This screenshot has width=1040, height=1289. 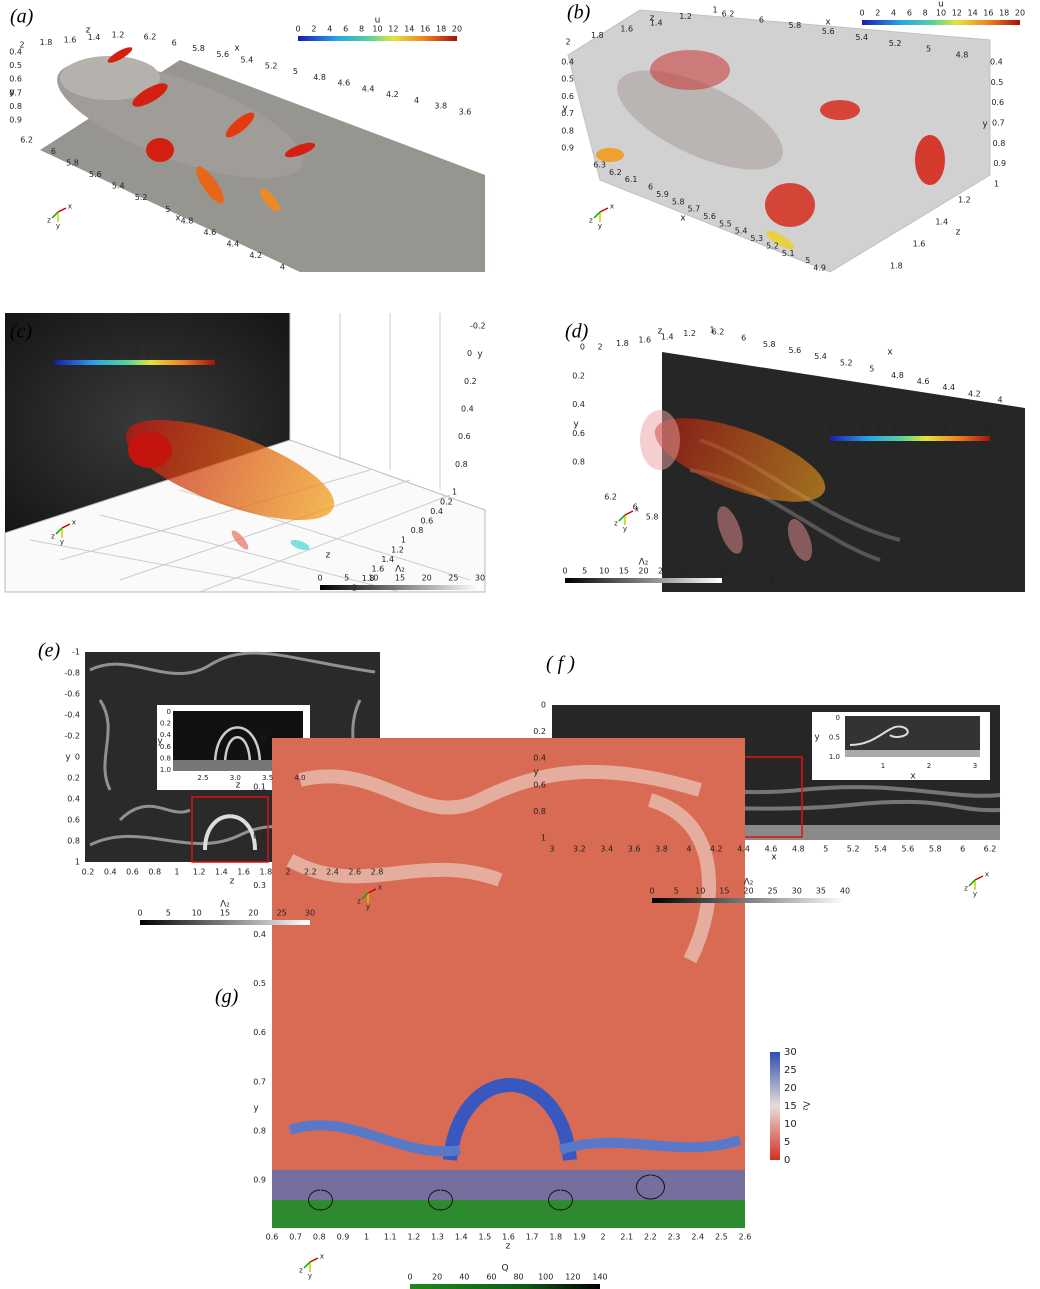 What do you see at coordinates (838, 718) in the screenshot?
I see `tick-label: 0` at bounding box center [838, 718].